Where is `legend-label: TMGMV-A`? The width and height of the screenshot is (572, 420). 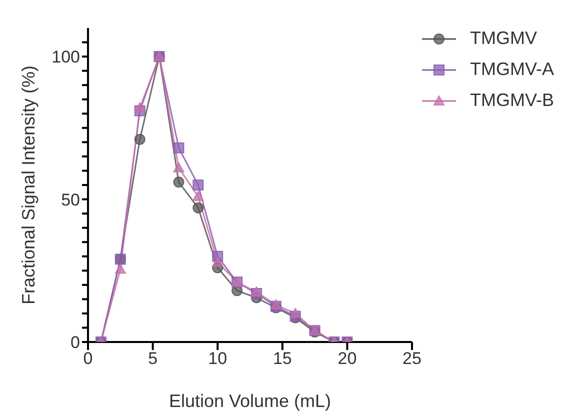 legend-label: TMGMV-A is located at coordinates (512, 69).